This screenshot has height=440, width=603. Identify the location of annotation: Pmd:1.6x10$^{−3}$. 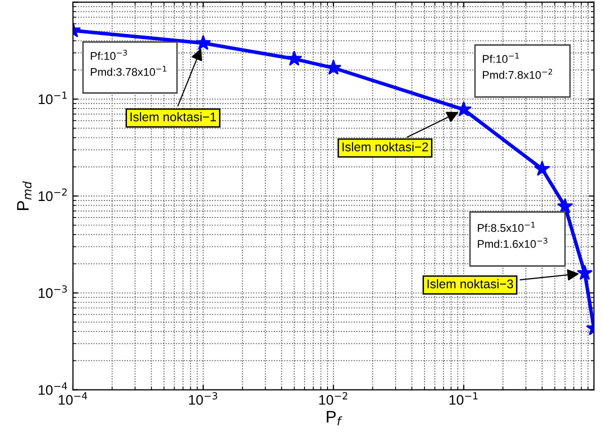
(513, 243).